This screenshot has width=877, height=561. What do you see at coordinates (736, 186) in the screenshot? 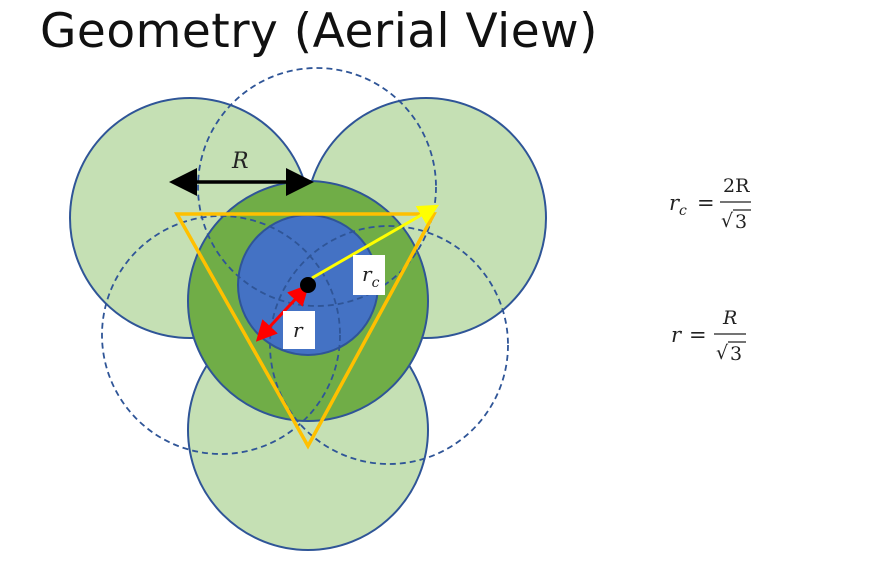
I see `formula-rc-numerator: 2R` at bounding box center [736, 186].